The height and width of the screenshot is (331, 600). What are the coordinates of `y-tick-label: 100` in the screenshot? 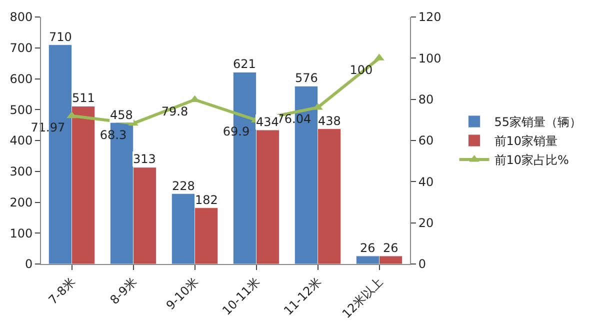 It's located at (21, 233).